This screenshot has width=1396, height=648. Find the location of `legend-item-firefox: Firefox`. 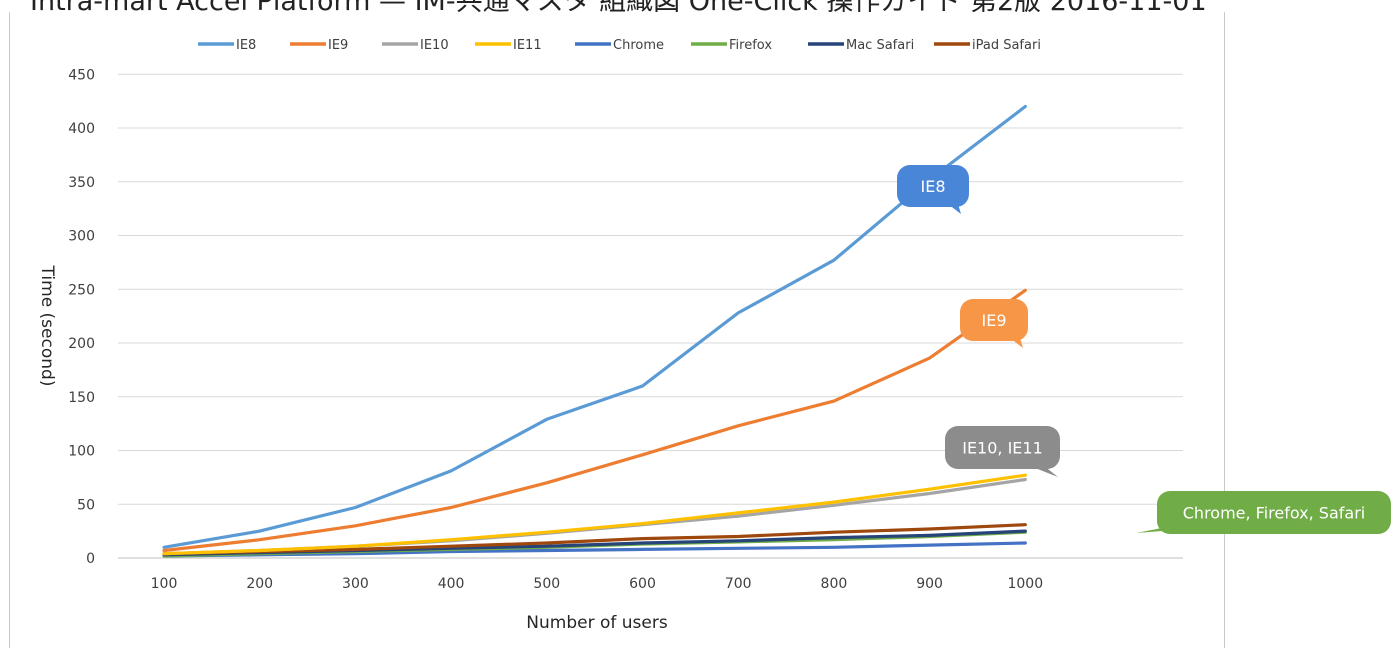

legend-item-firefox: Firefox is located at coordinates (731, 45).